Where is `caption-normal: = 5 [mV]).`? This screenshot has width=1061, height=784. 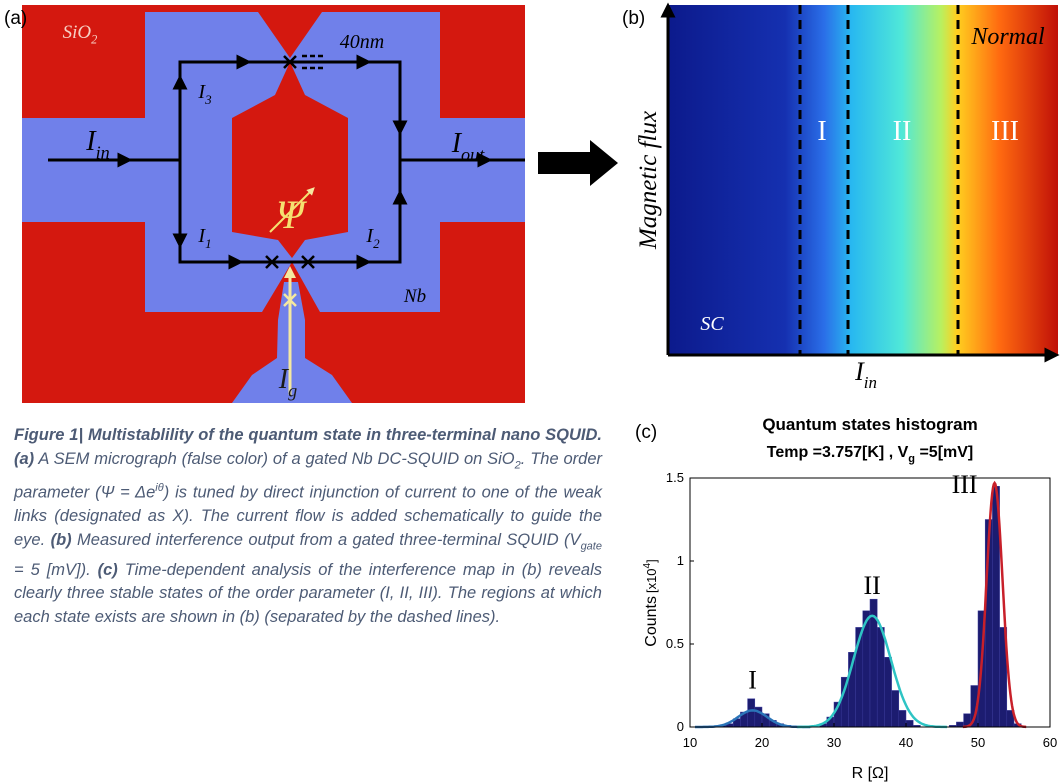 caption-normal: = 5 [mV]). is located at coordinates (56, 569).